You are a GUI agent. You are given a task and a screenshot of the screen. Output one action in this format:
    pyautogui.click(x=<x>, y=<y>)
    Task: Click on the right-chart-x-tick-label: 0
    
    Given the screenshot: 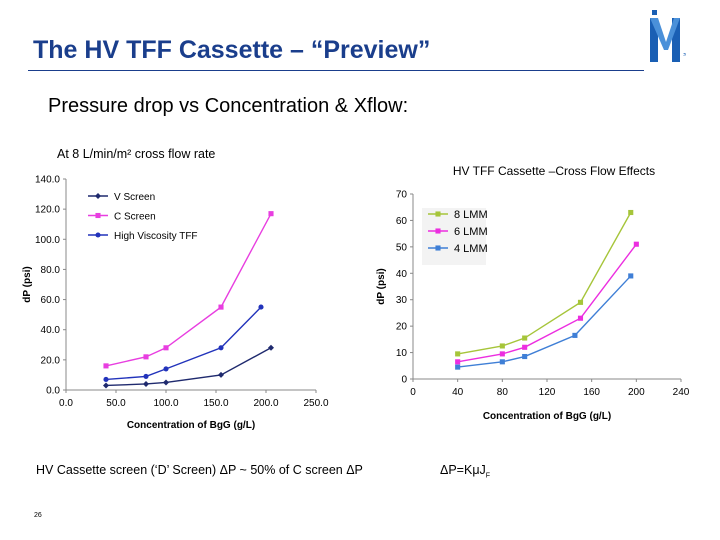 What is the action you would take?
    pyautogui.click(x=413, y=392)
    